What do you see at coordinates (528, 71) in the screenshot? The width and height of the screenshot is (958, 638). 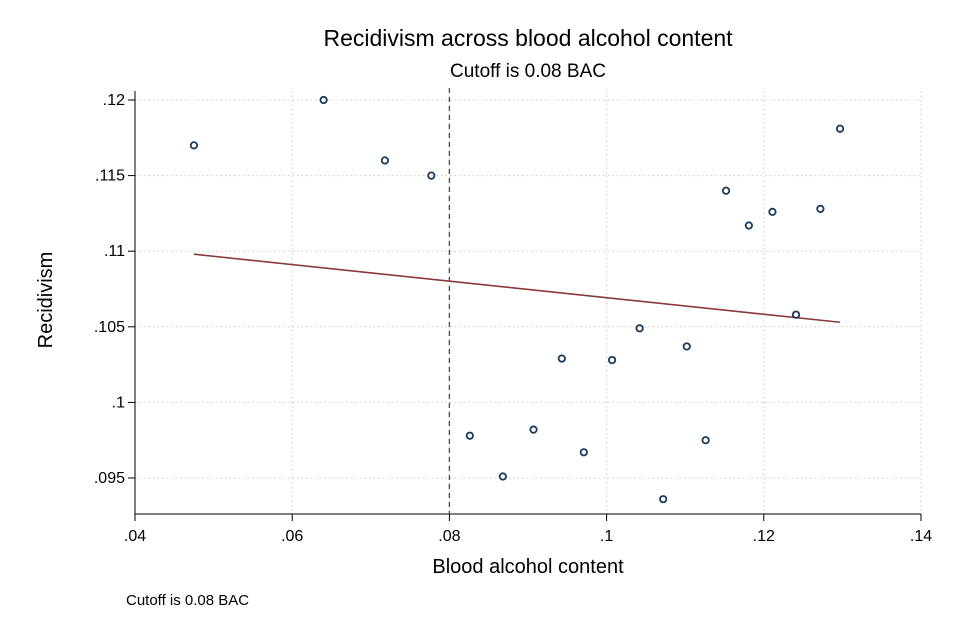 I see `chart-subtitle: Cutoff is 0.08 BAC` at bounding box center [528, 71].